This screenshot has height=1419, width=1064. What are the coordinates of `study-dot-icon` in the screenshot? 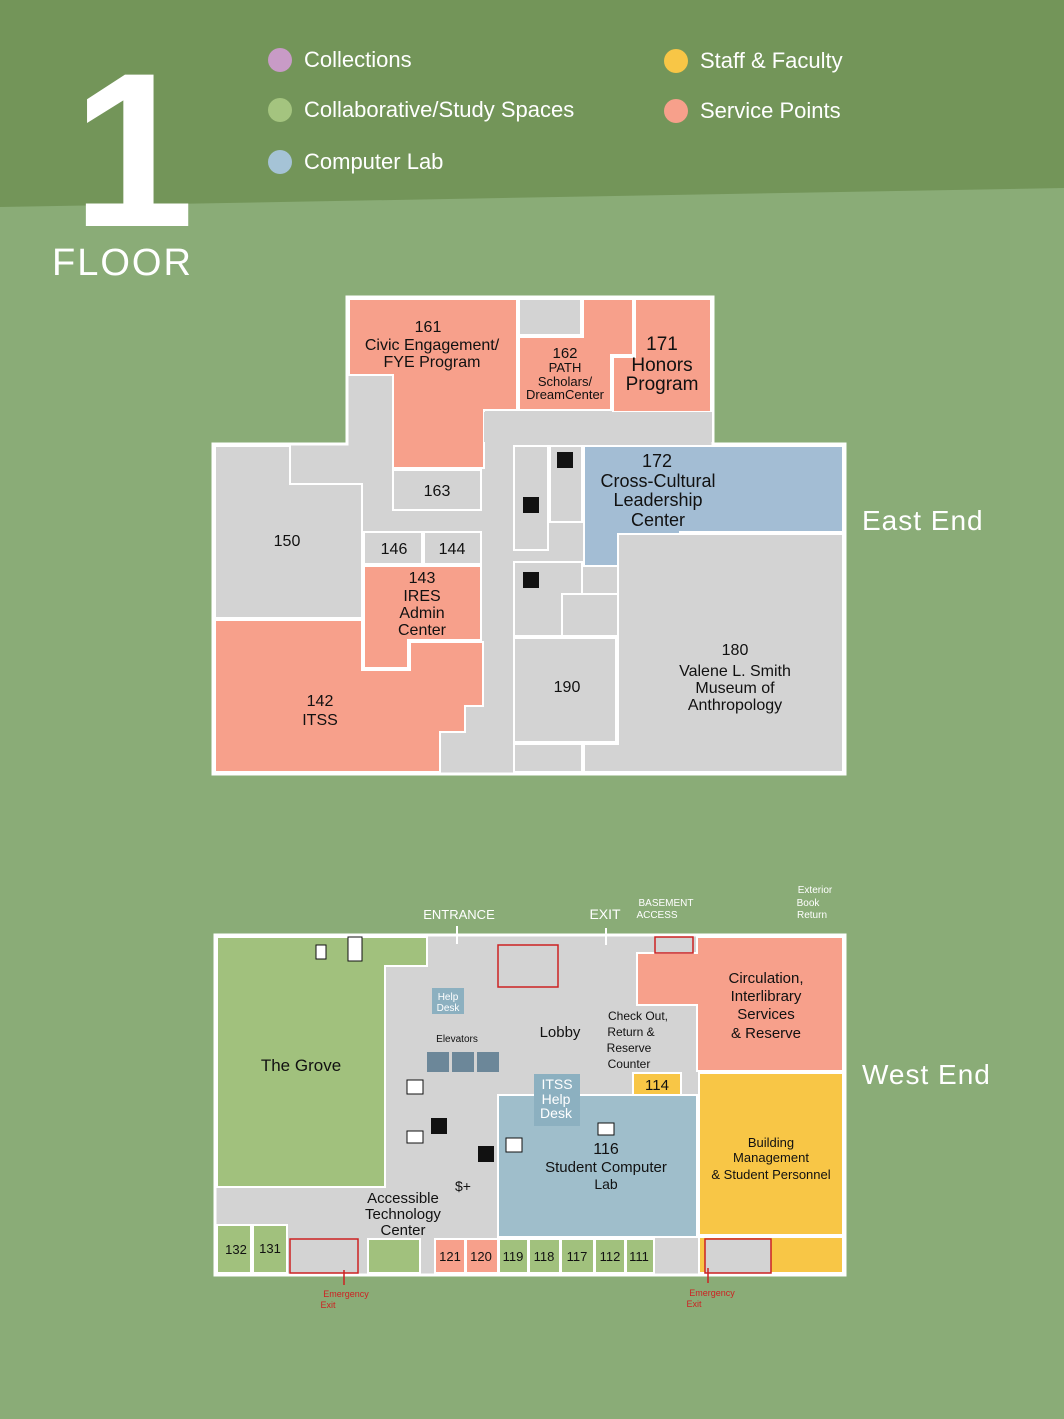 It's located at (280, 110).